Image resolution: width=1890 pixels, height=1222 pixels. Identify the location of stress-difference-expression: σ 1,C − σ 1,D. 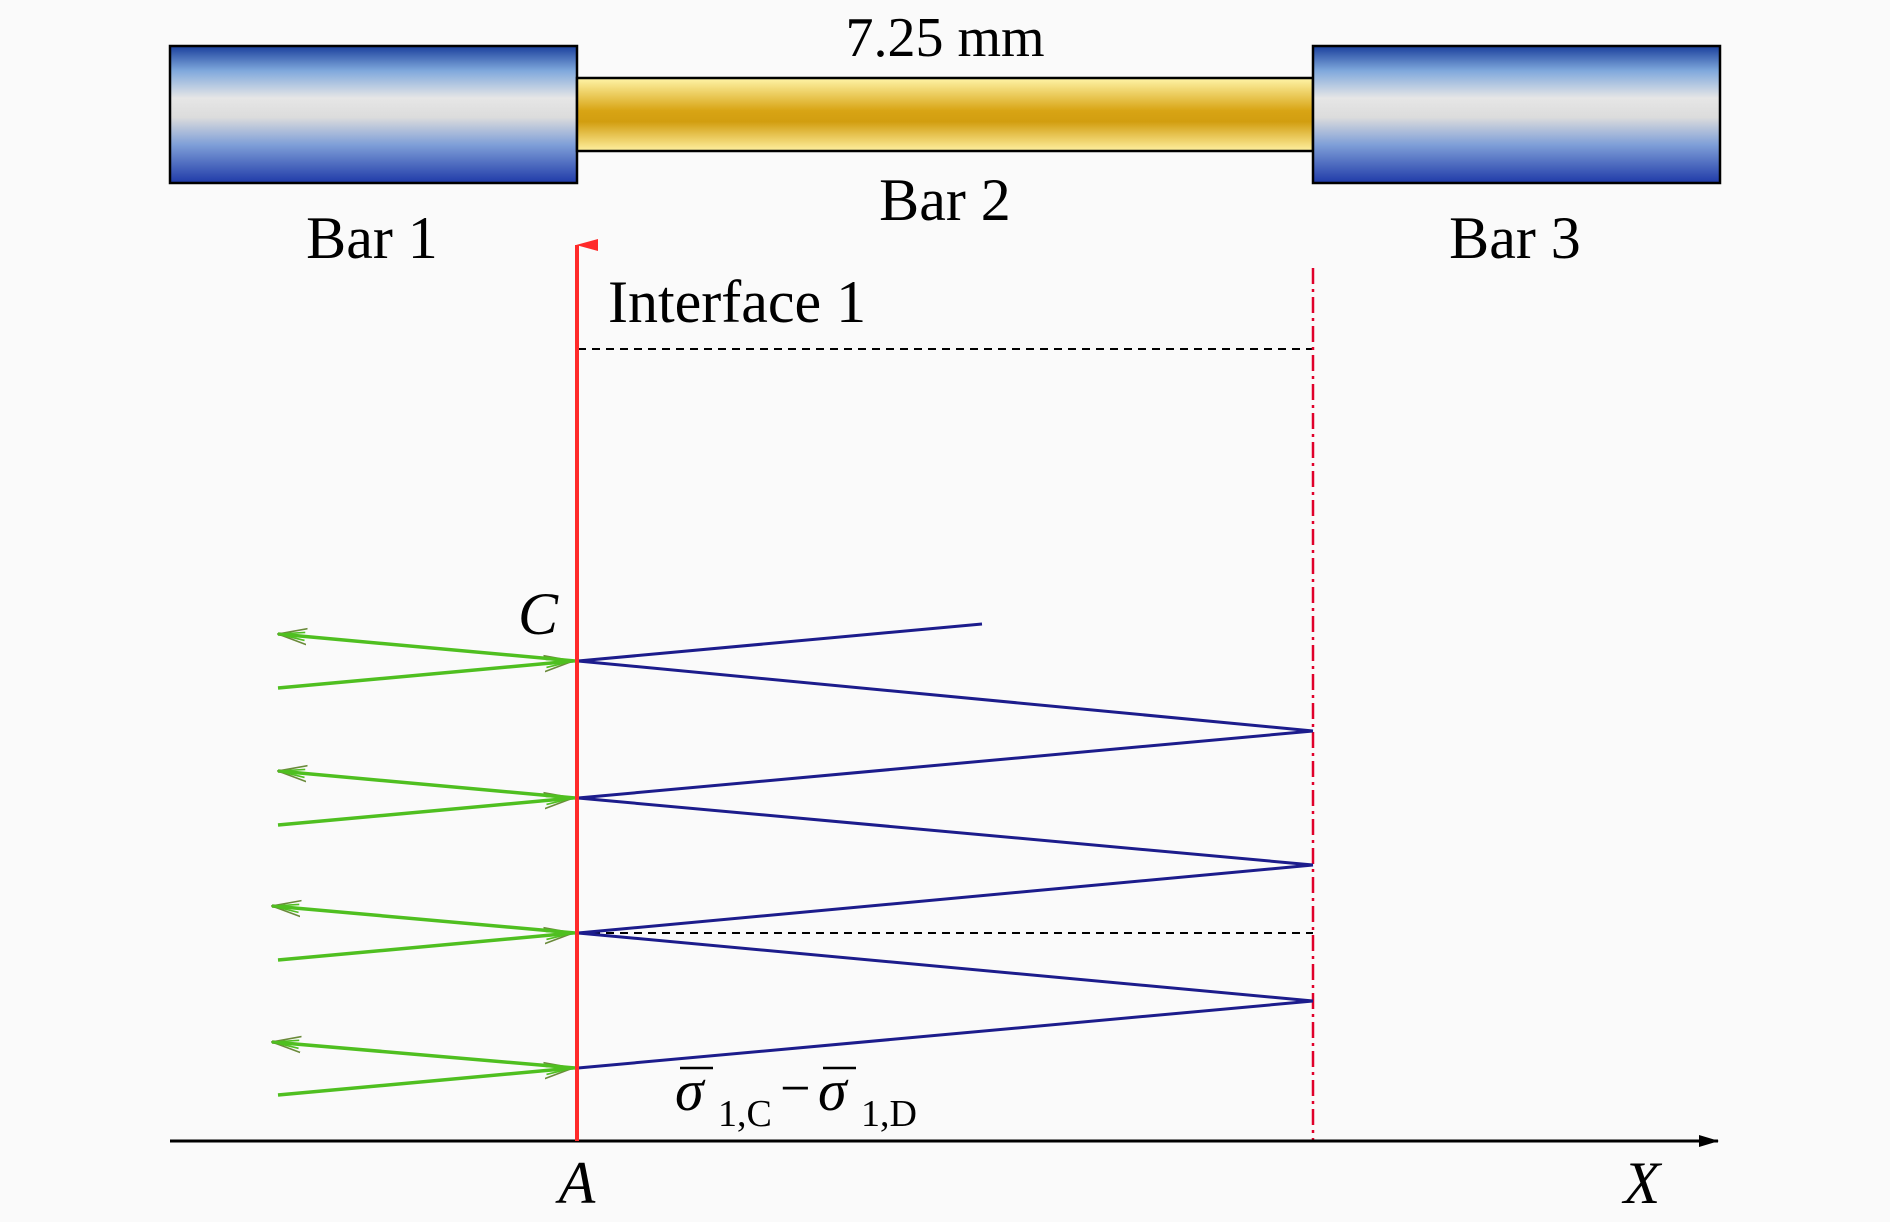
(796, 1096).